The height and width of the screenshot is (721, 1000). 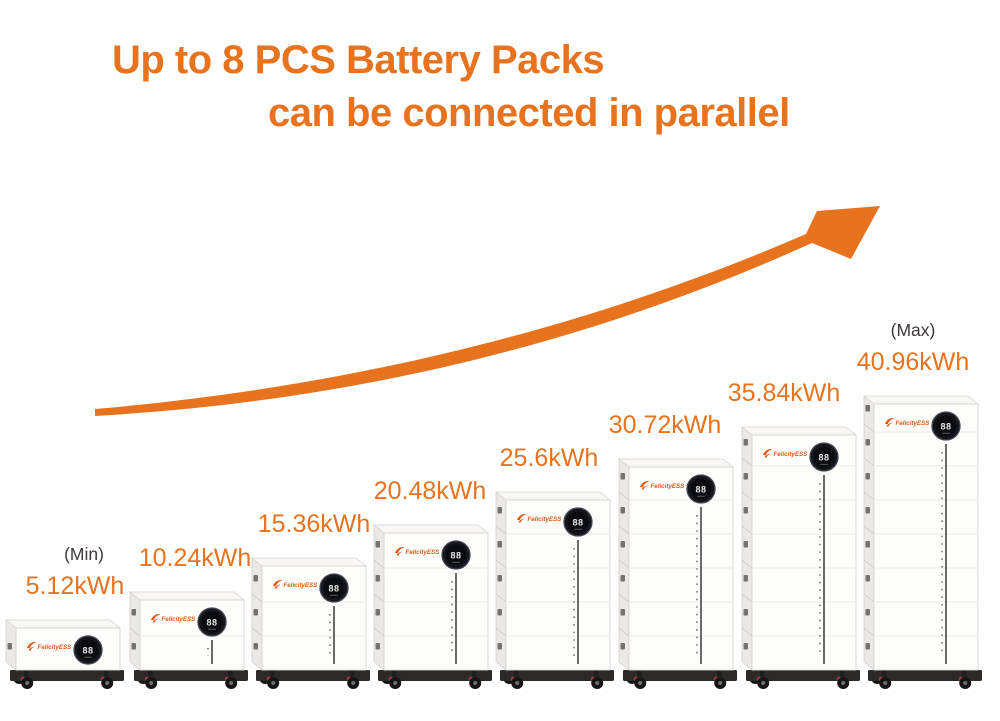 I want to click on battery-pack-2: FelicityESS 88, so click(x=188, y=640).